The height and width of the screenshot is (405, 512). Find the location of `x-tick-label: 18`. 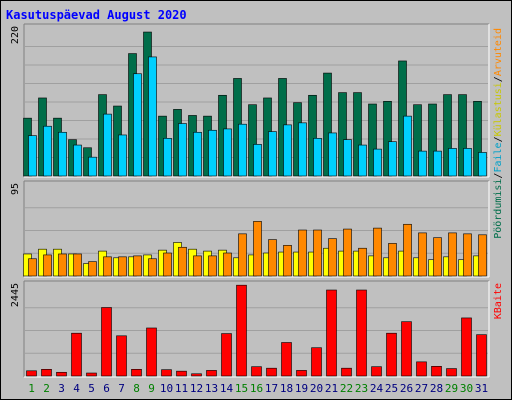

x-tick-label: 18 is located at coordinates (286, 388).